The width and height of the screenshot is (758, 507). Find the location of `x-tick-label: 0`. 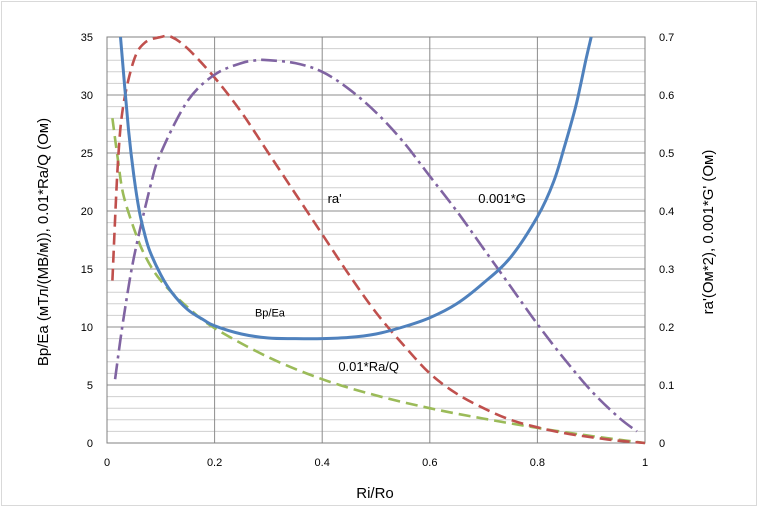

x-tick-label: 0 is located at coordinates (107, 463).